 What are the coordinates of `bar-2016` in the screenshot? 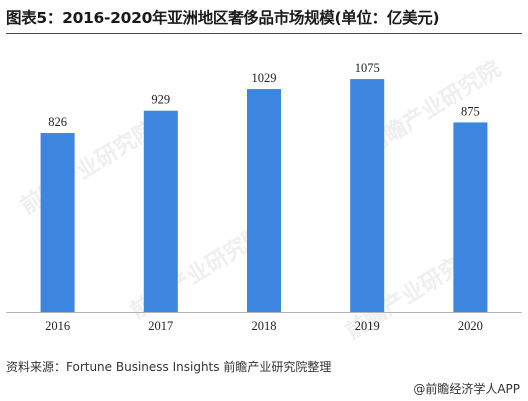 It's located at (57, 222).